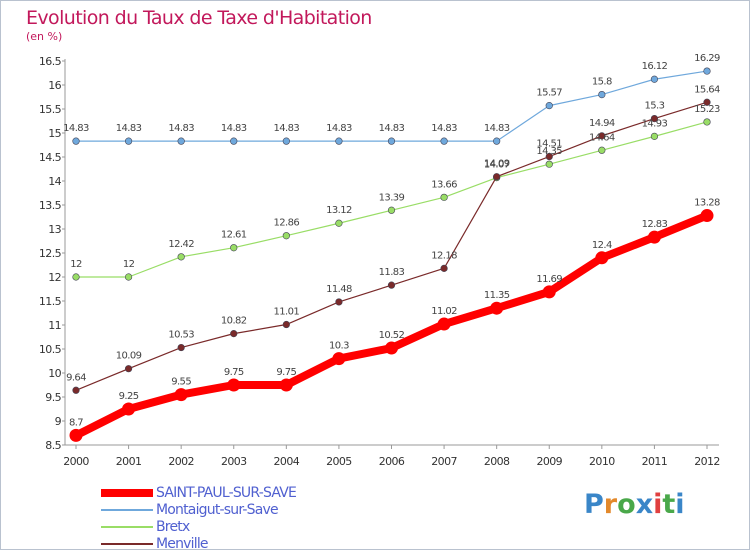  I want to click on y-tick-label: 11.5, so click(50, 301).